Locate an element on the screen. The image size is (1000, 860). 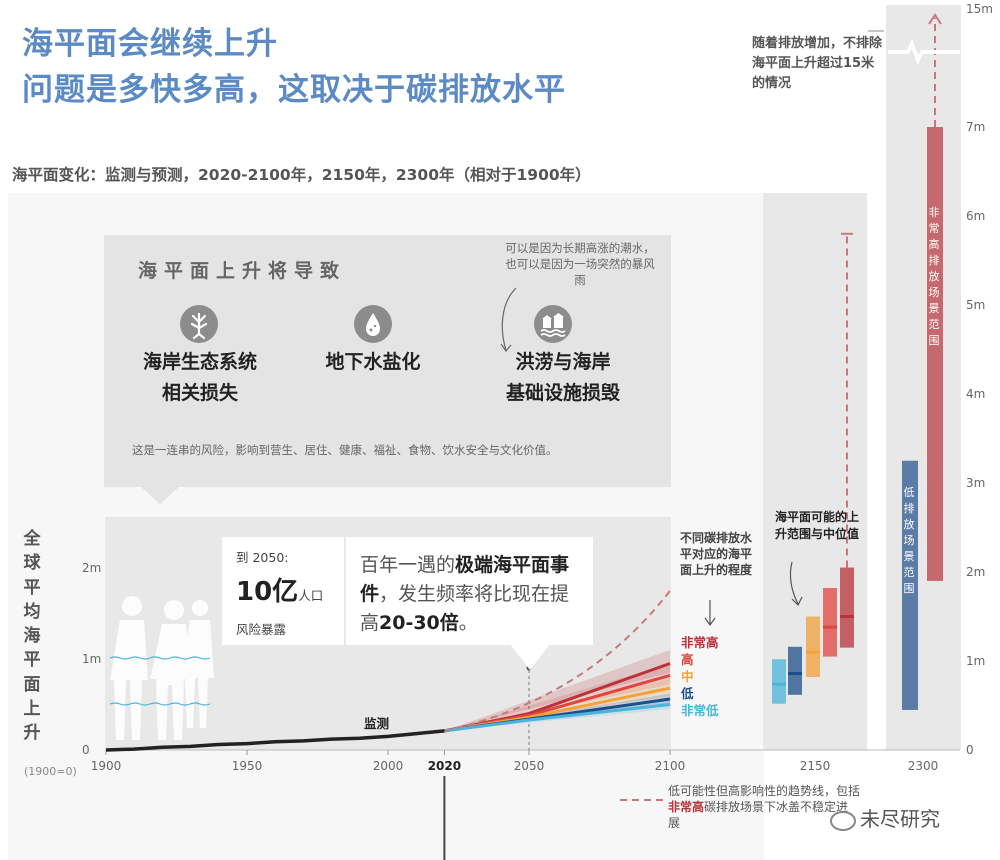
y-tick-label: 0 is located at coordinates (86, 750).